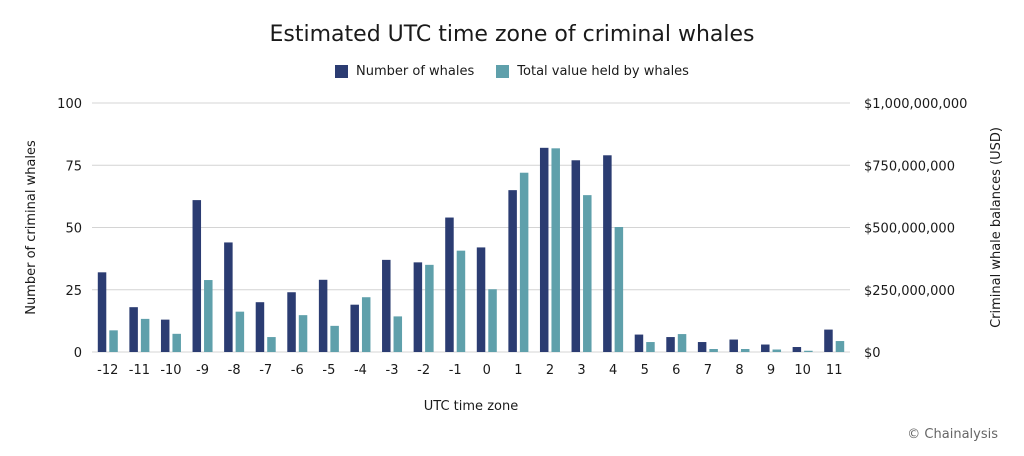 The width and height of the screenshot is (1024, 456). Describe the element at coordinates (392, 370) in the screenshot. I see `x-tick-label: -3` at that location.